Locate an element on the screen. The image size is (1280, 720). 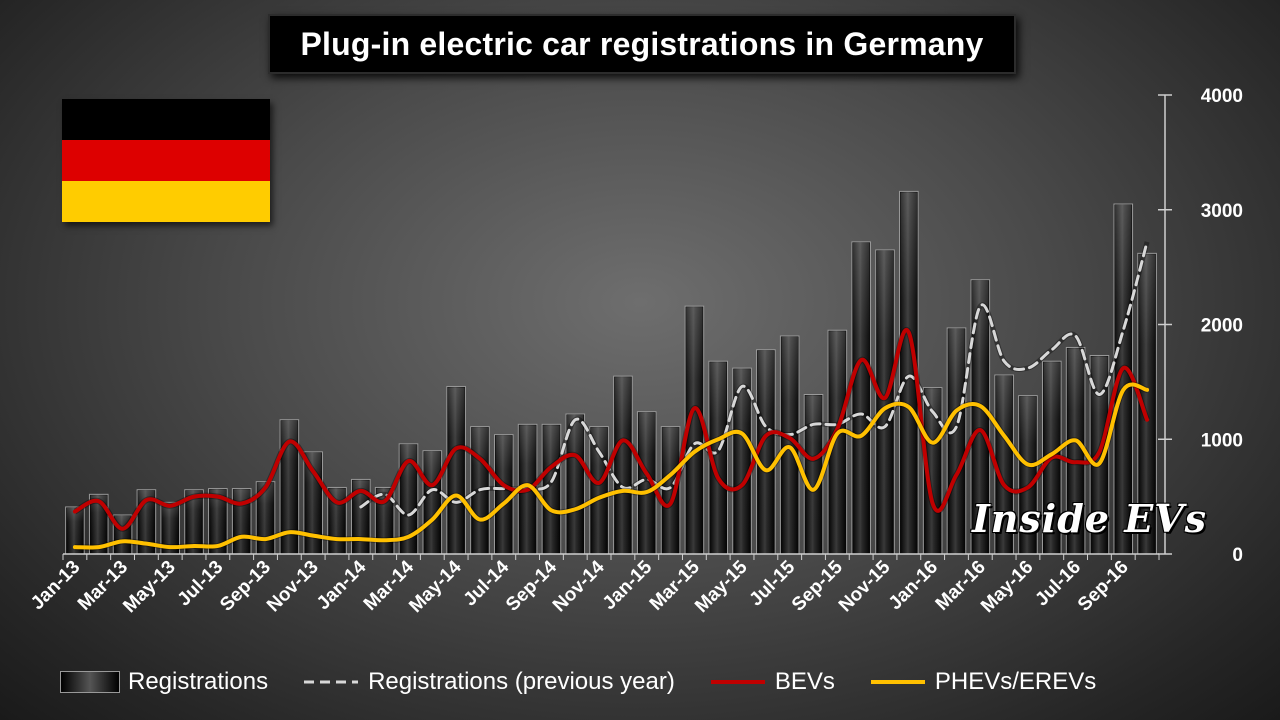
y-tick-label: 4000 is located at coordinates (1222, 96).